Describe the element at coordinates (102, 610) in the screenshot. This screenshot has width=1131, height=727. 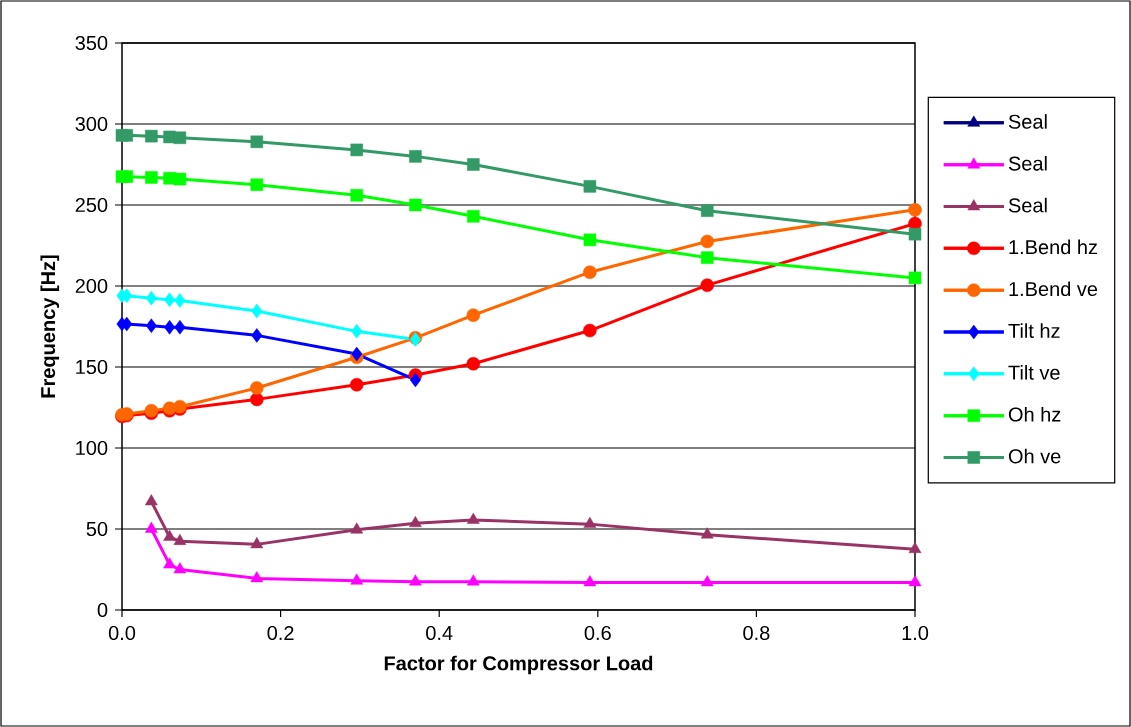
I see `y-tick-label: 0` at that location.